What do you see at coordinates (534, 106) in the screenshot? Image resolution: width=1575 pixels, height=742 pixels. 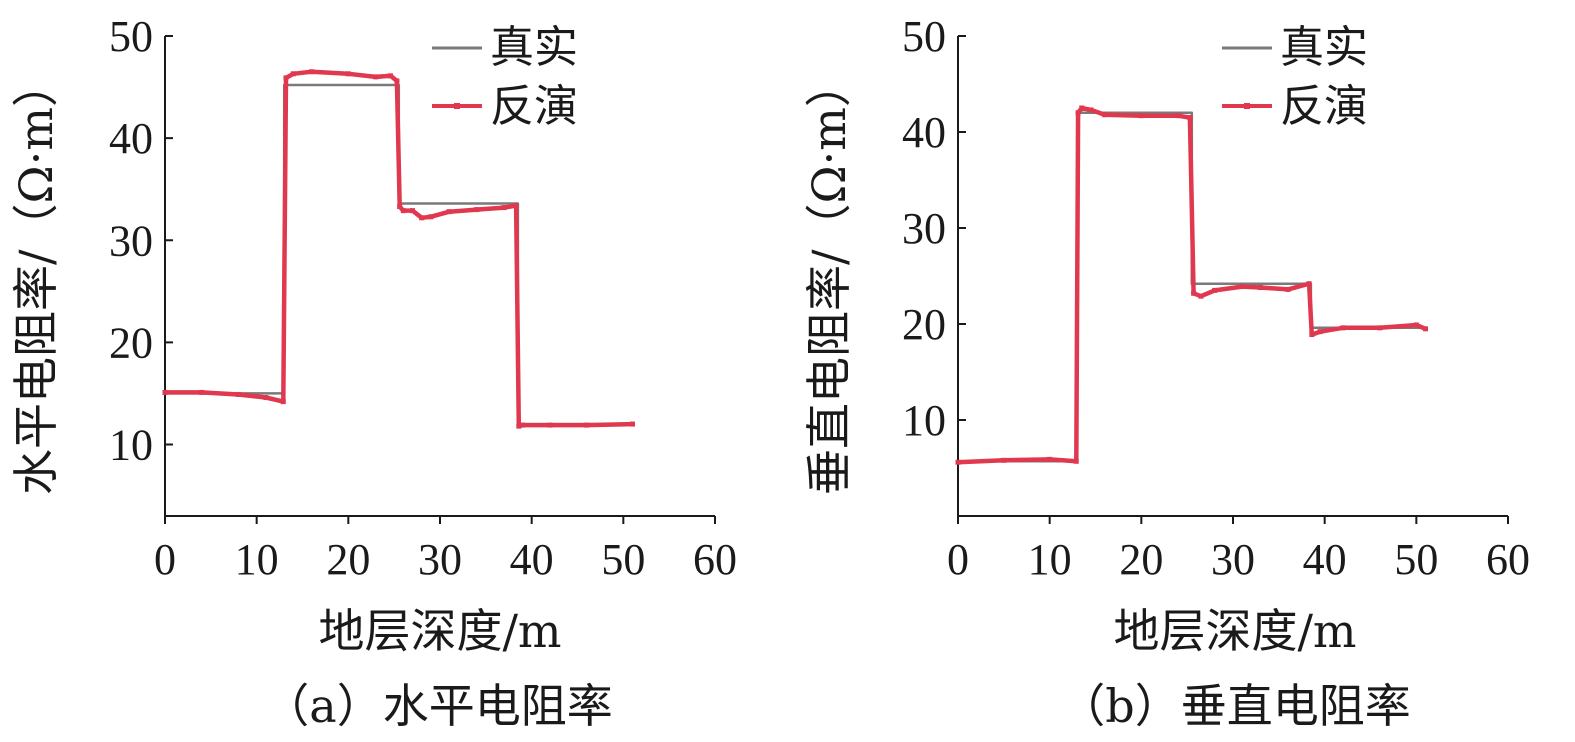 I see `panel-a-legend-inversion-label: 反演` at bounding box center [534, 106].